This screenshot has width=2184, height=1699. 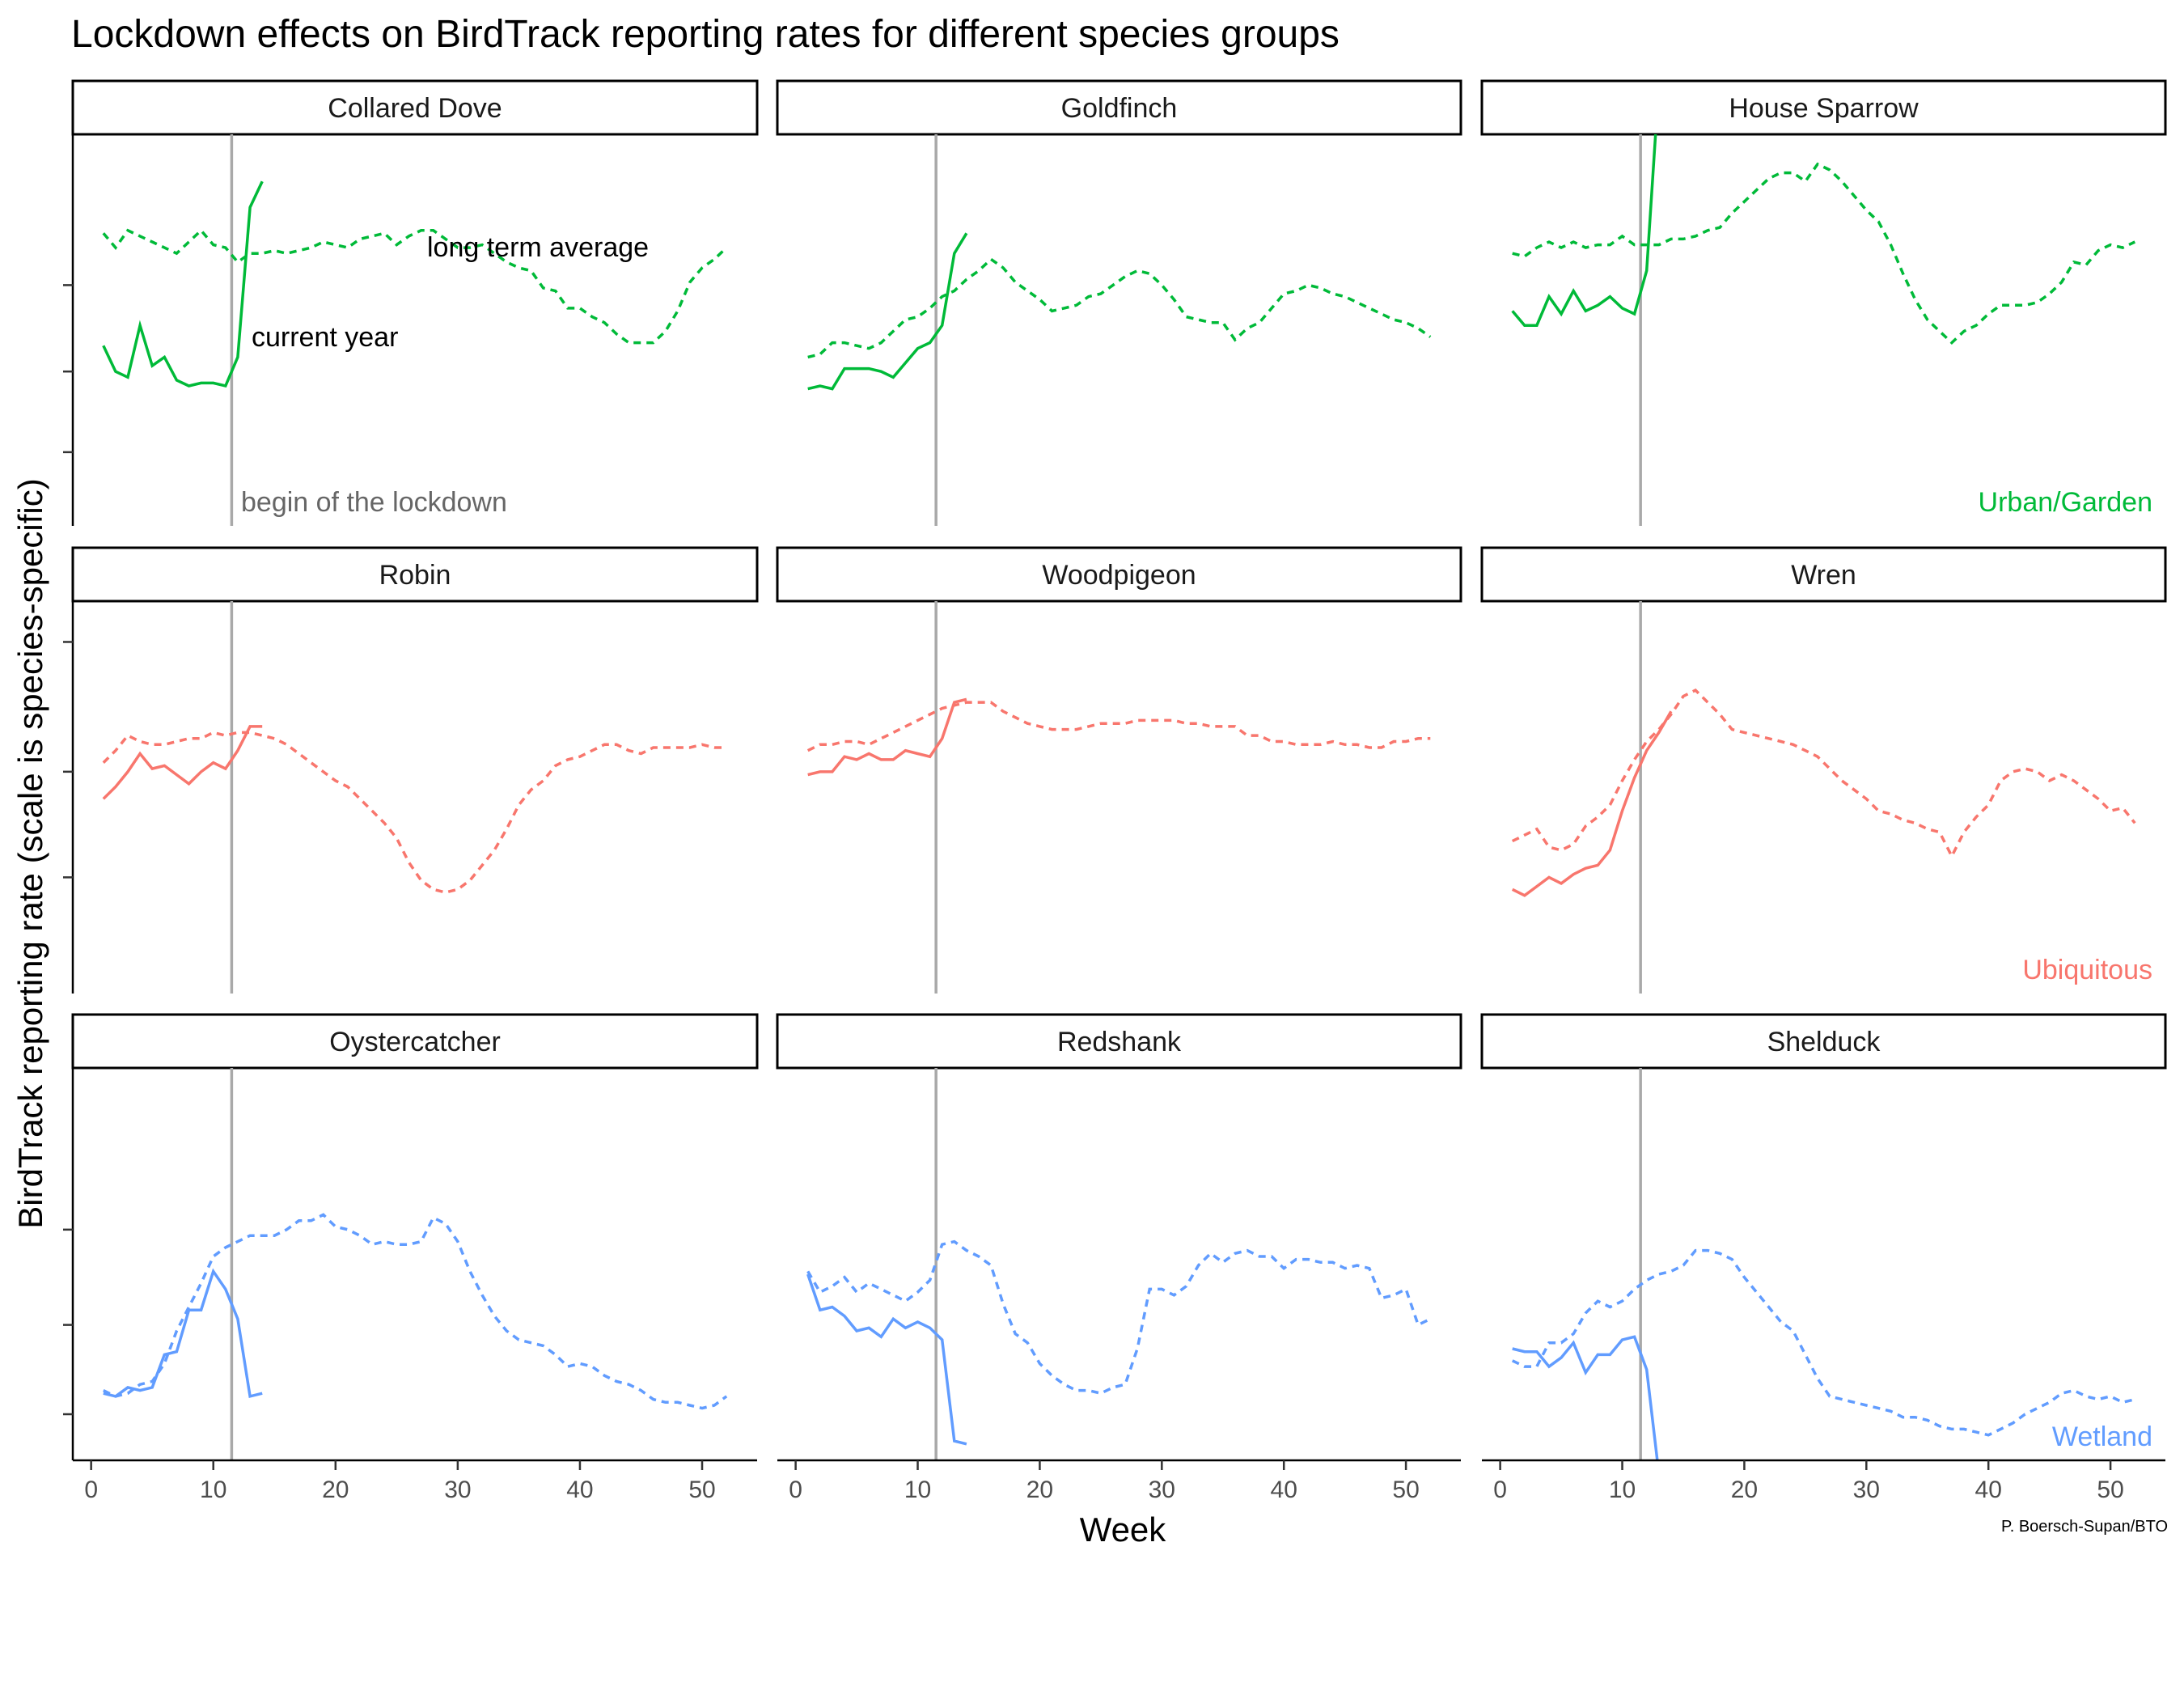 I want to click on strip-label: Wren, so click(x=1824, y=575).